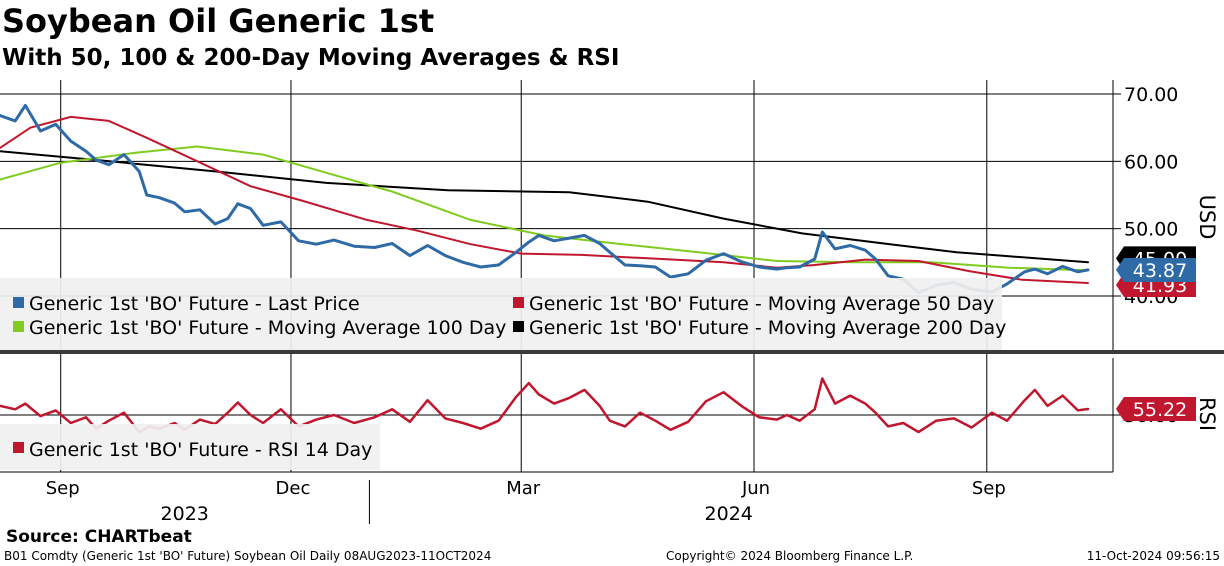  I want to click on rsi-legend: Generic 1st 'BO' Future - RSI 14 Day, so click(190, 447).